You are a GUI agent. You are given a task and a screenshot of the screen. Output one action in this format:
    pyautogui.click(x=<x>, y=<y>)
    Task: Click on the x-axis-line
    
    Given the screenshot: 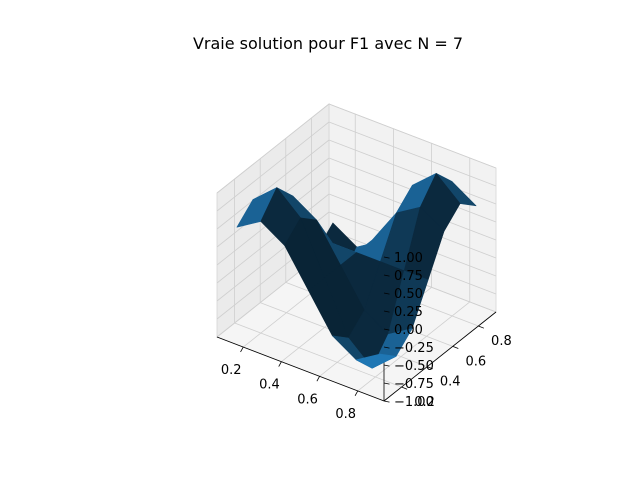 What is the action you would take?
    pyautogui.click(x=300, y=369)
    